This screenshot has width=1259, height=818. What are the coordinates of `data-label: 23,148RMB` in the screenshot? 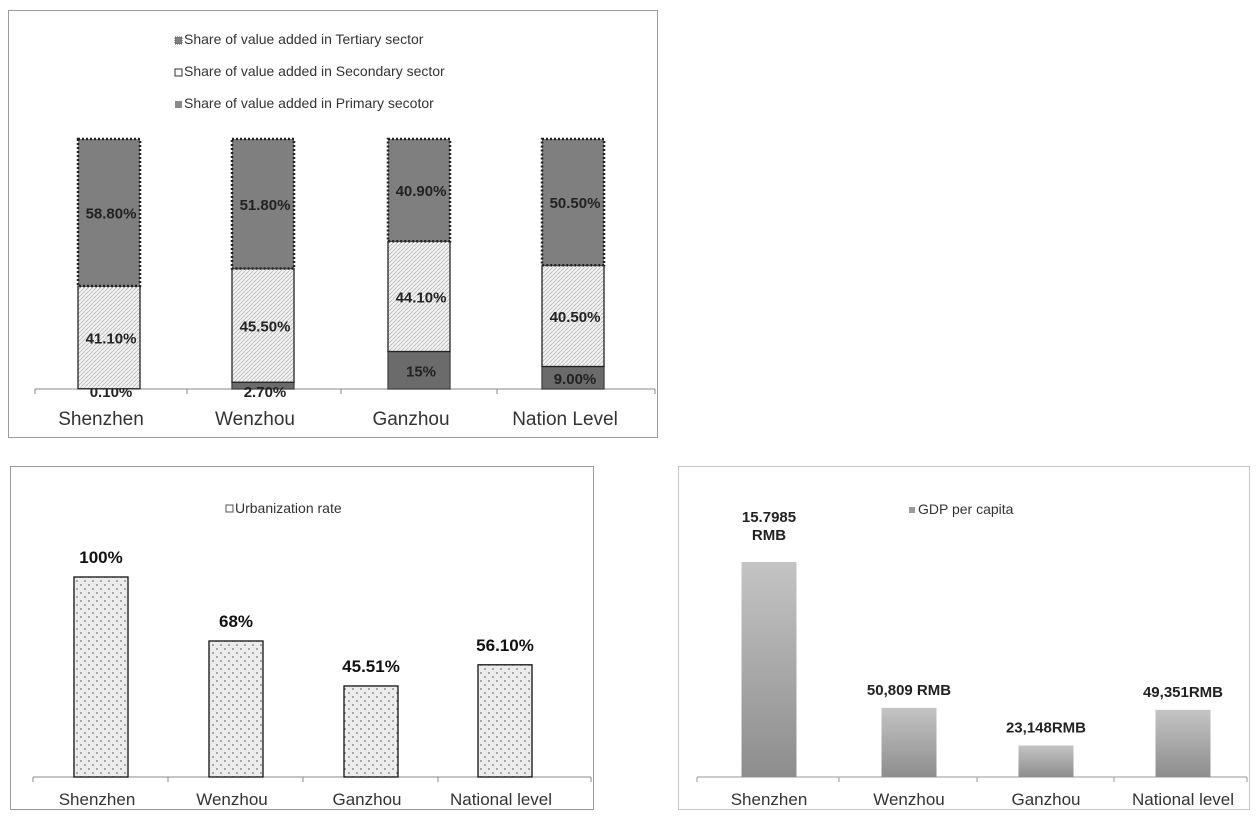 It's located at (1046, 727).